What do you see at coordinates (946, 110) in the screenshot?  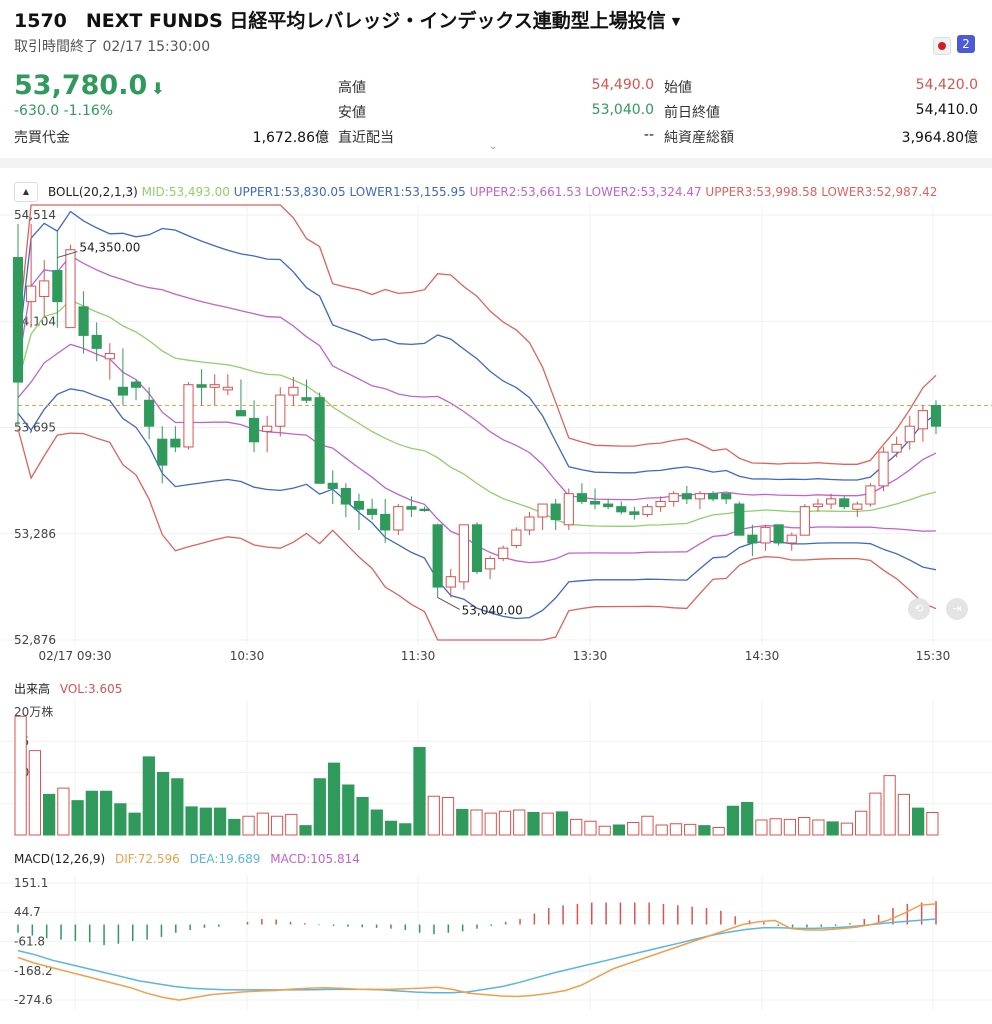 I see `prev-close-value: 54,410.0` at bounding box center [946, 110].